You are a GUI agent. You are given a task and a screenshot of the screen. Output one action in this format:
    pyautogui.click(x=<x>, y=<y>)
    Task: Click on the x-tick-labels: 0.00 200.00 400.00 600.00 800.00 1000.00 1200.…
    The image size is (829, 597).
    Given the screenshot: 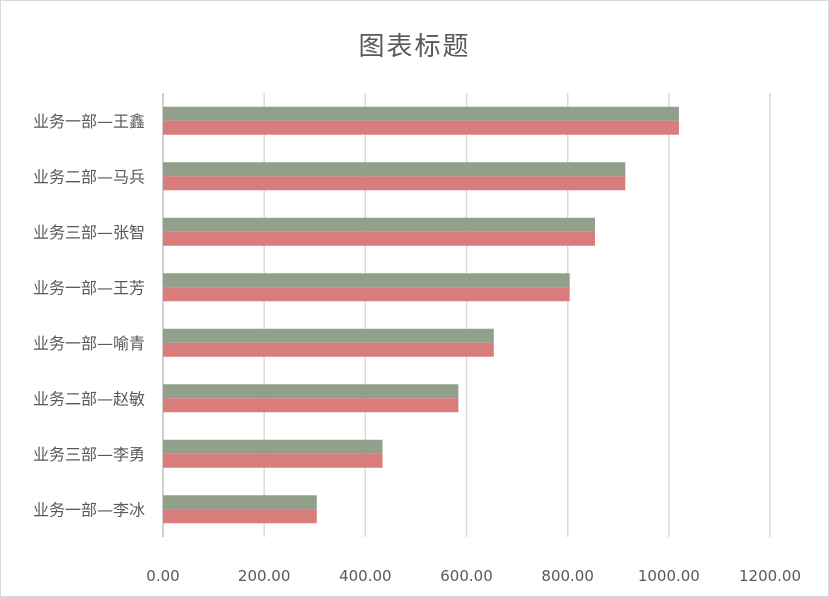 What is the action you would take?
    pyautogui.click(x=473, y=576)
    